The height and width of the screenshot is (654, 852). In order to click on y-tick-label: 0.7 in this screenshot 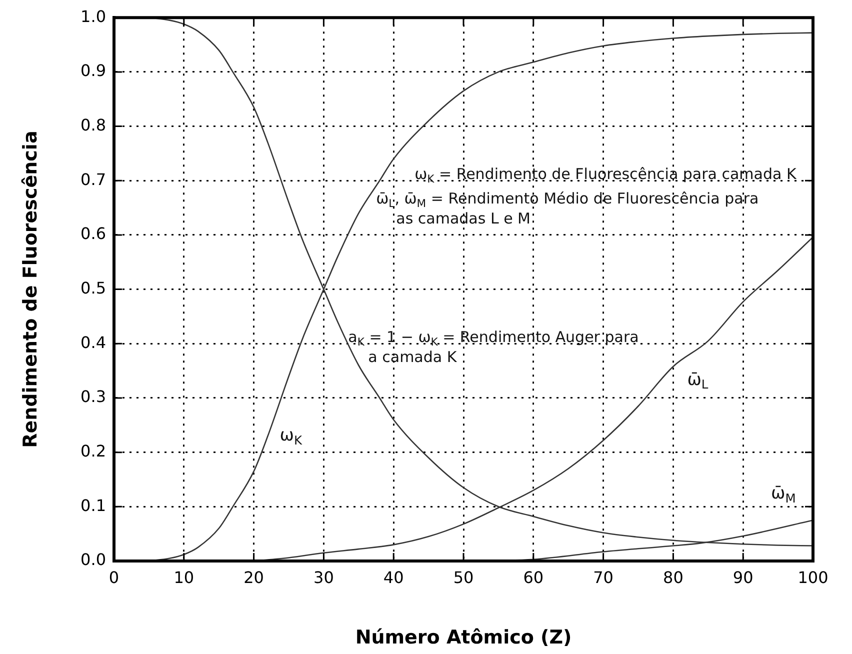, I will do `click(93, 179)`.